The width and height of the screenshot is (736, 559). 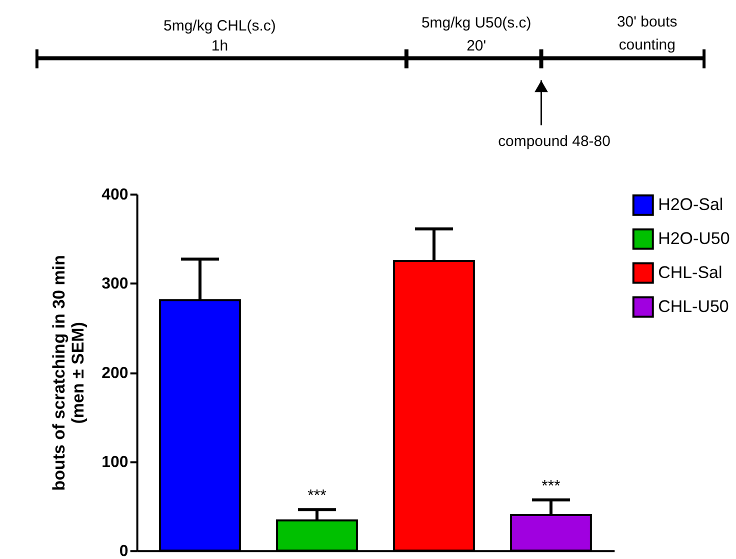 I want to click on y-tick-label: 300, so click(x=115, y=284).